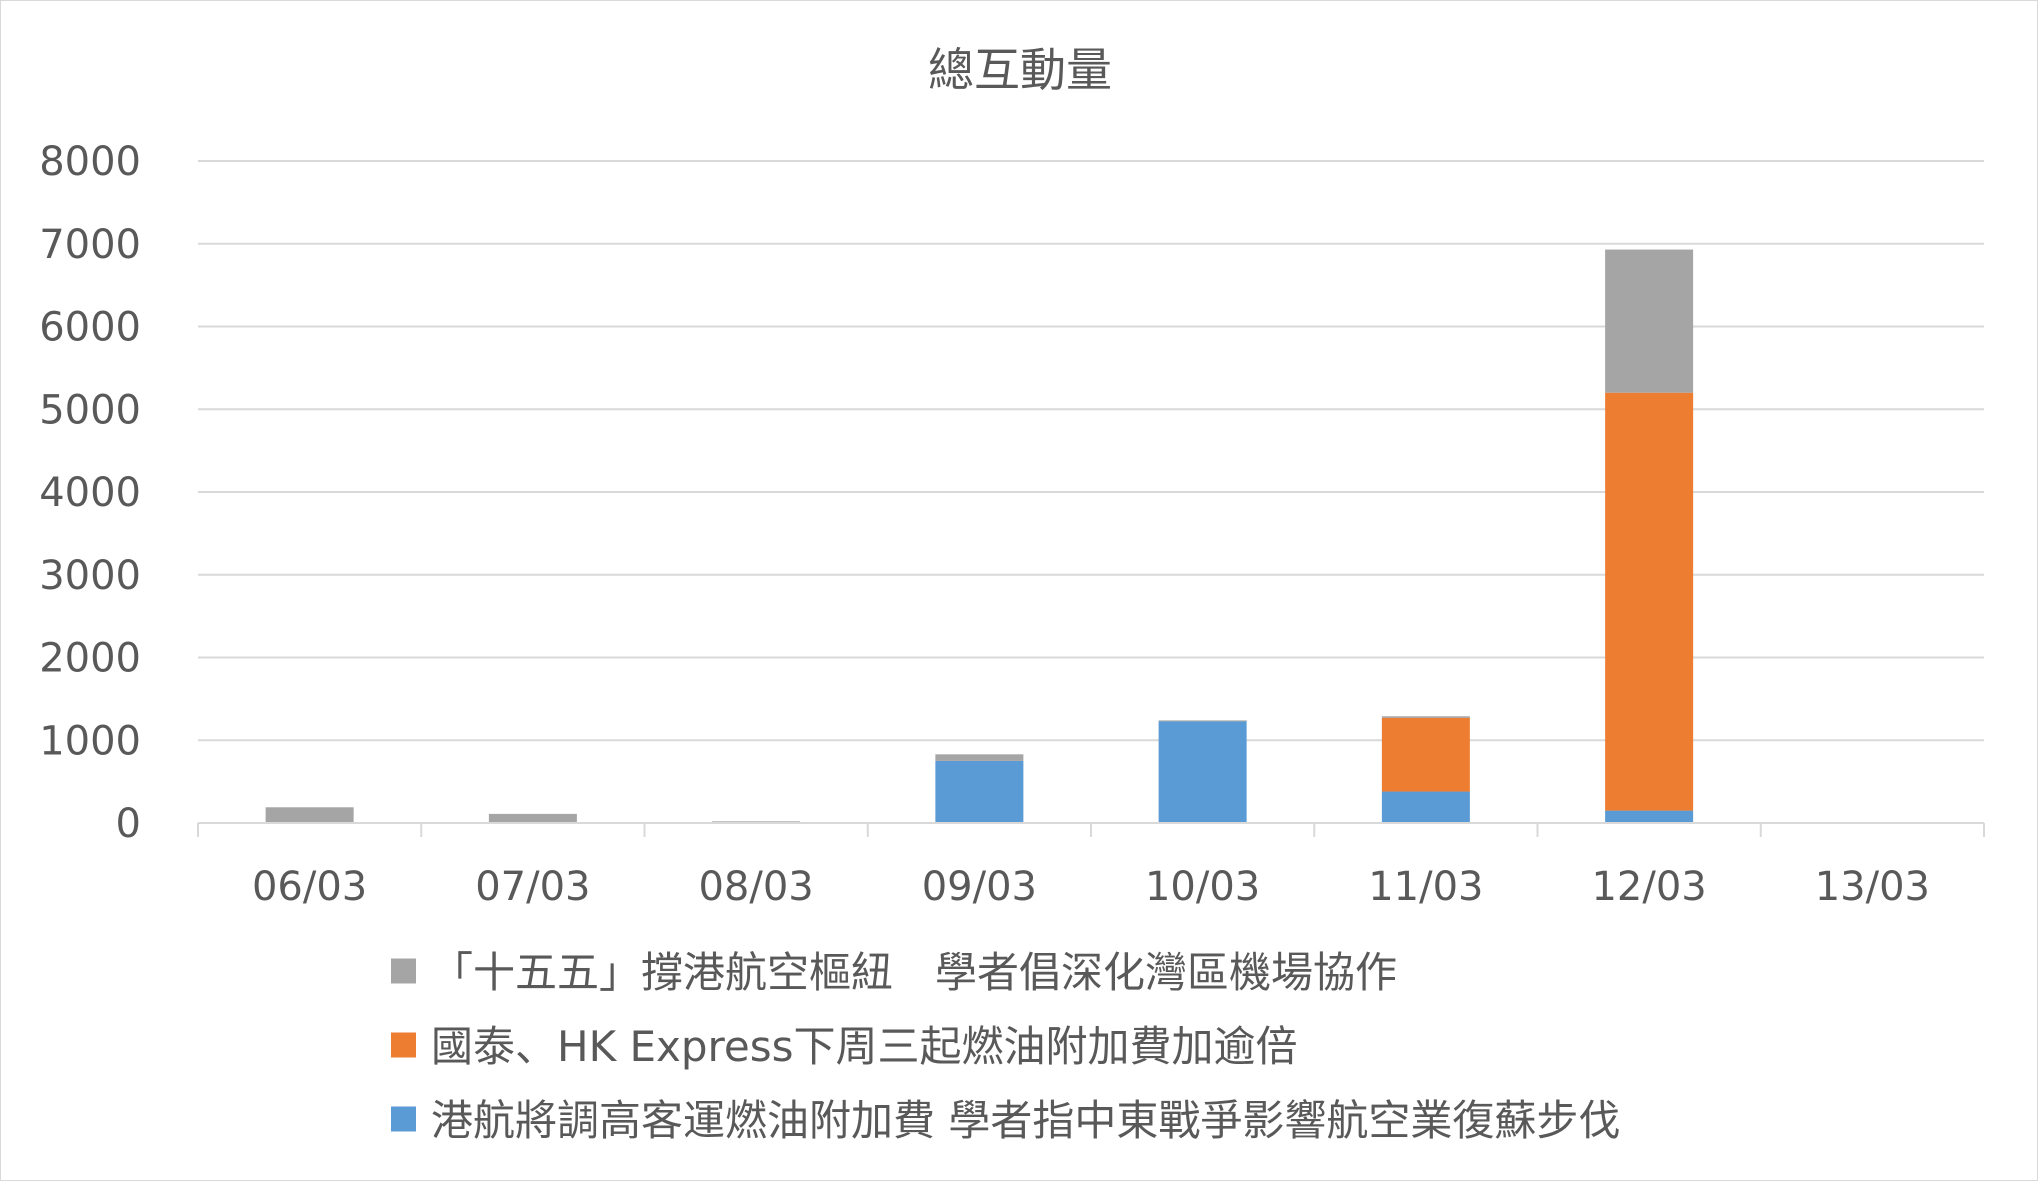 This screenshot has width=2038, height=1182. I want to click on y-axis: 0 1000 2000 3000 4000 5000 6000 7000 8000, so click(90, 493).